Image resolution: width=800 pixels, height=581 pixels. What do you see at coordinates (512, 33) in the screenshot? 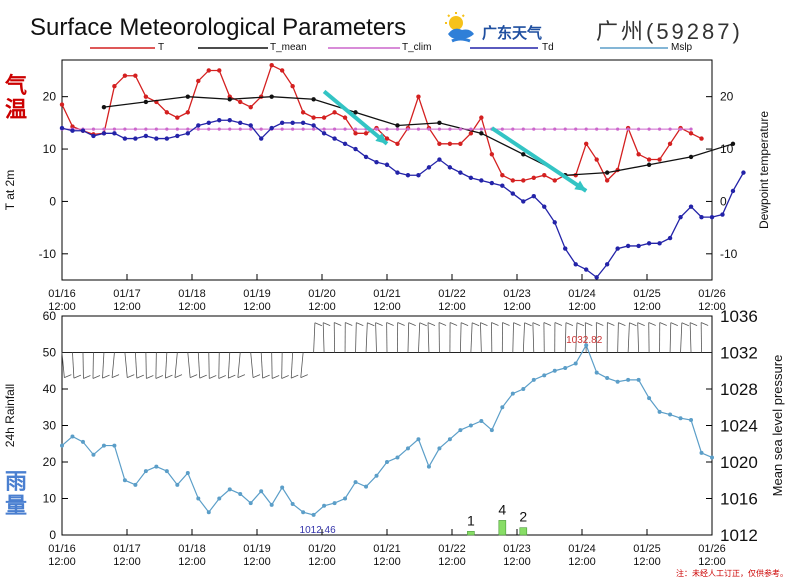
I see `logo-text: 广东天气` at bounding box center [512, 33].